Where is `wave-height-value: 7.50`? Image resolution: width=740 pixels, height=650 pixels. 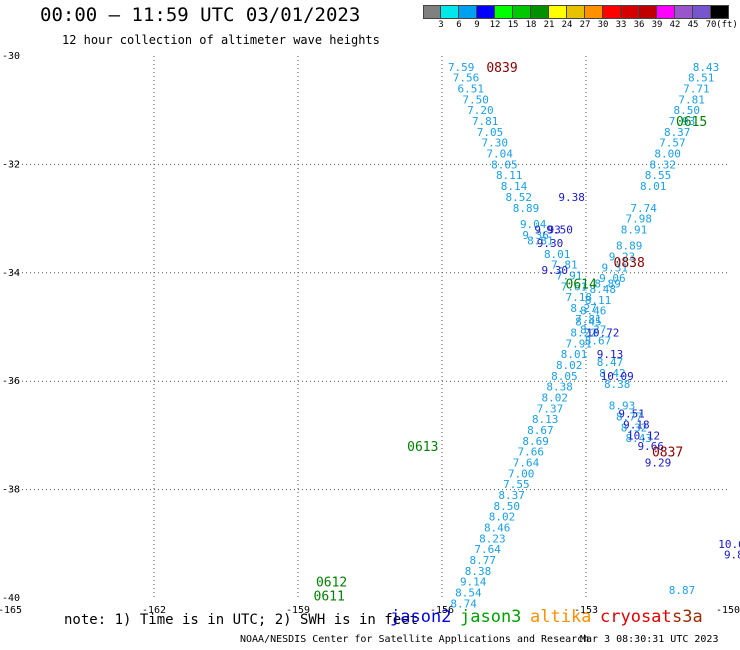 wave-height-value: 7.50 is located at coordinates (475, 99).